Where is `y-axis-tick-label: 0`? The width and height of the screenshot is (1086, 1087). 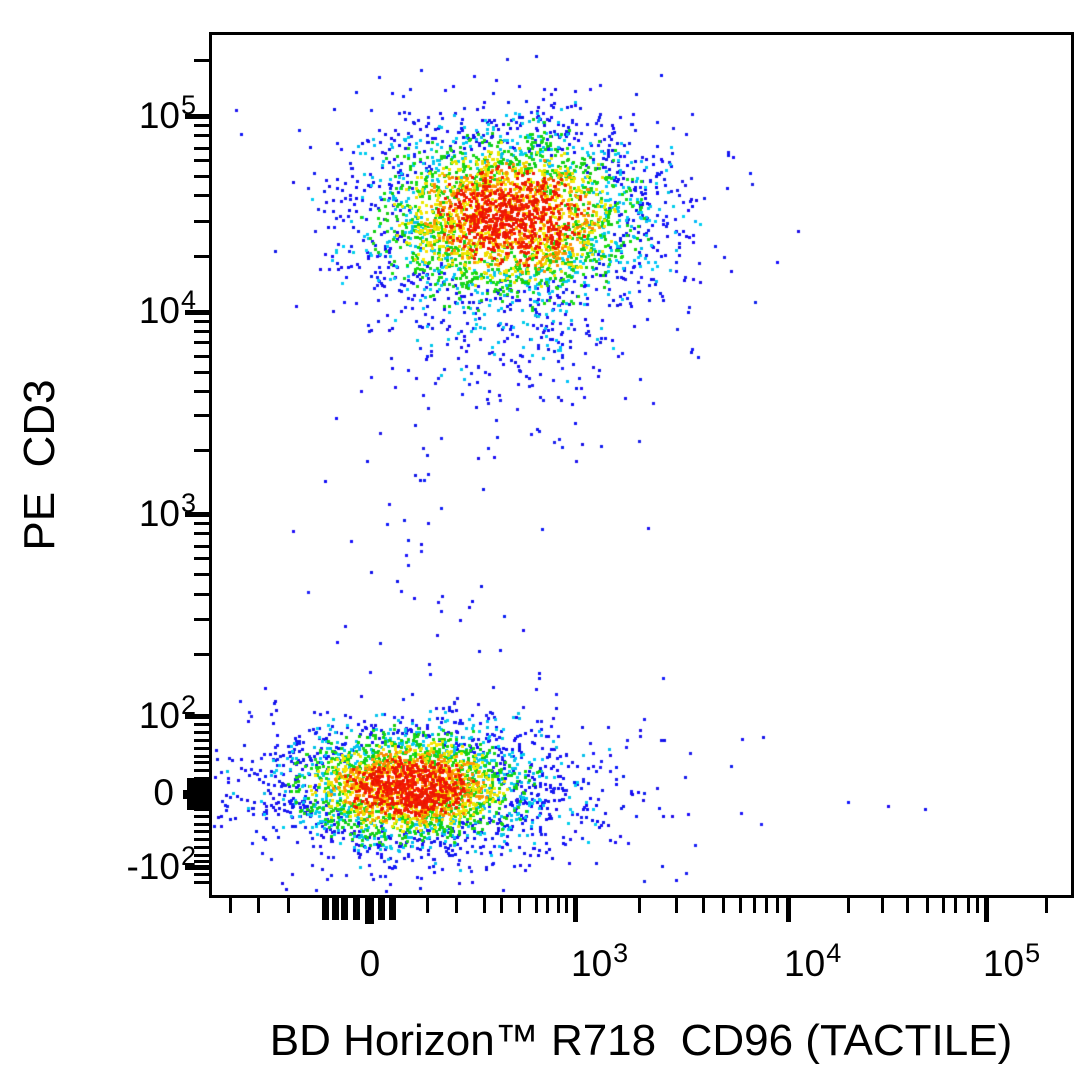 y-axis-tick-label: 0 is located at coordinates (163, 793).